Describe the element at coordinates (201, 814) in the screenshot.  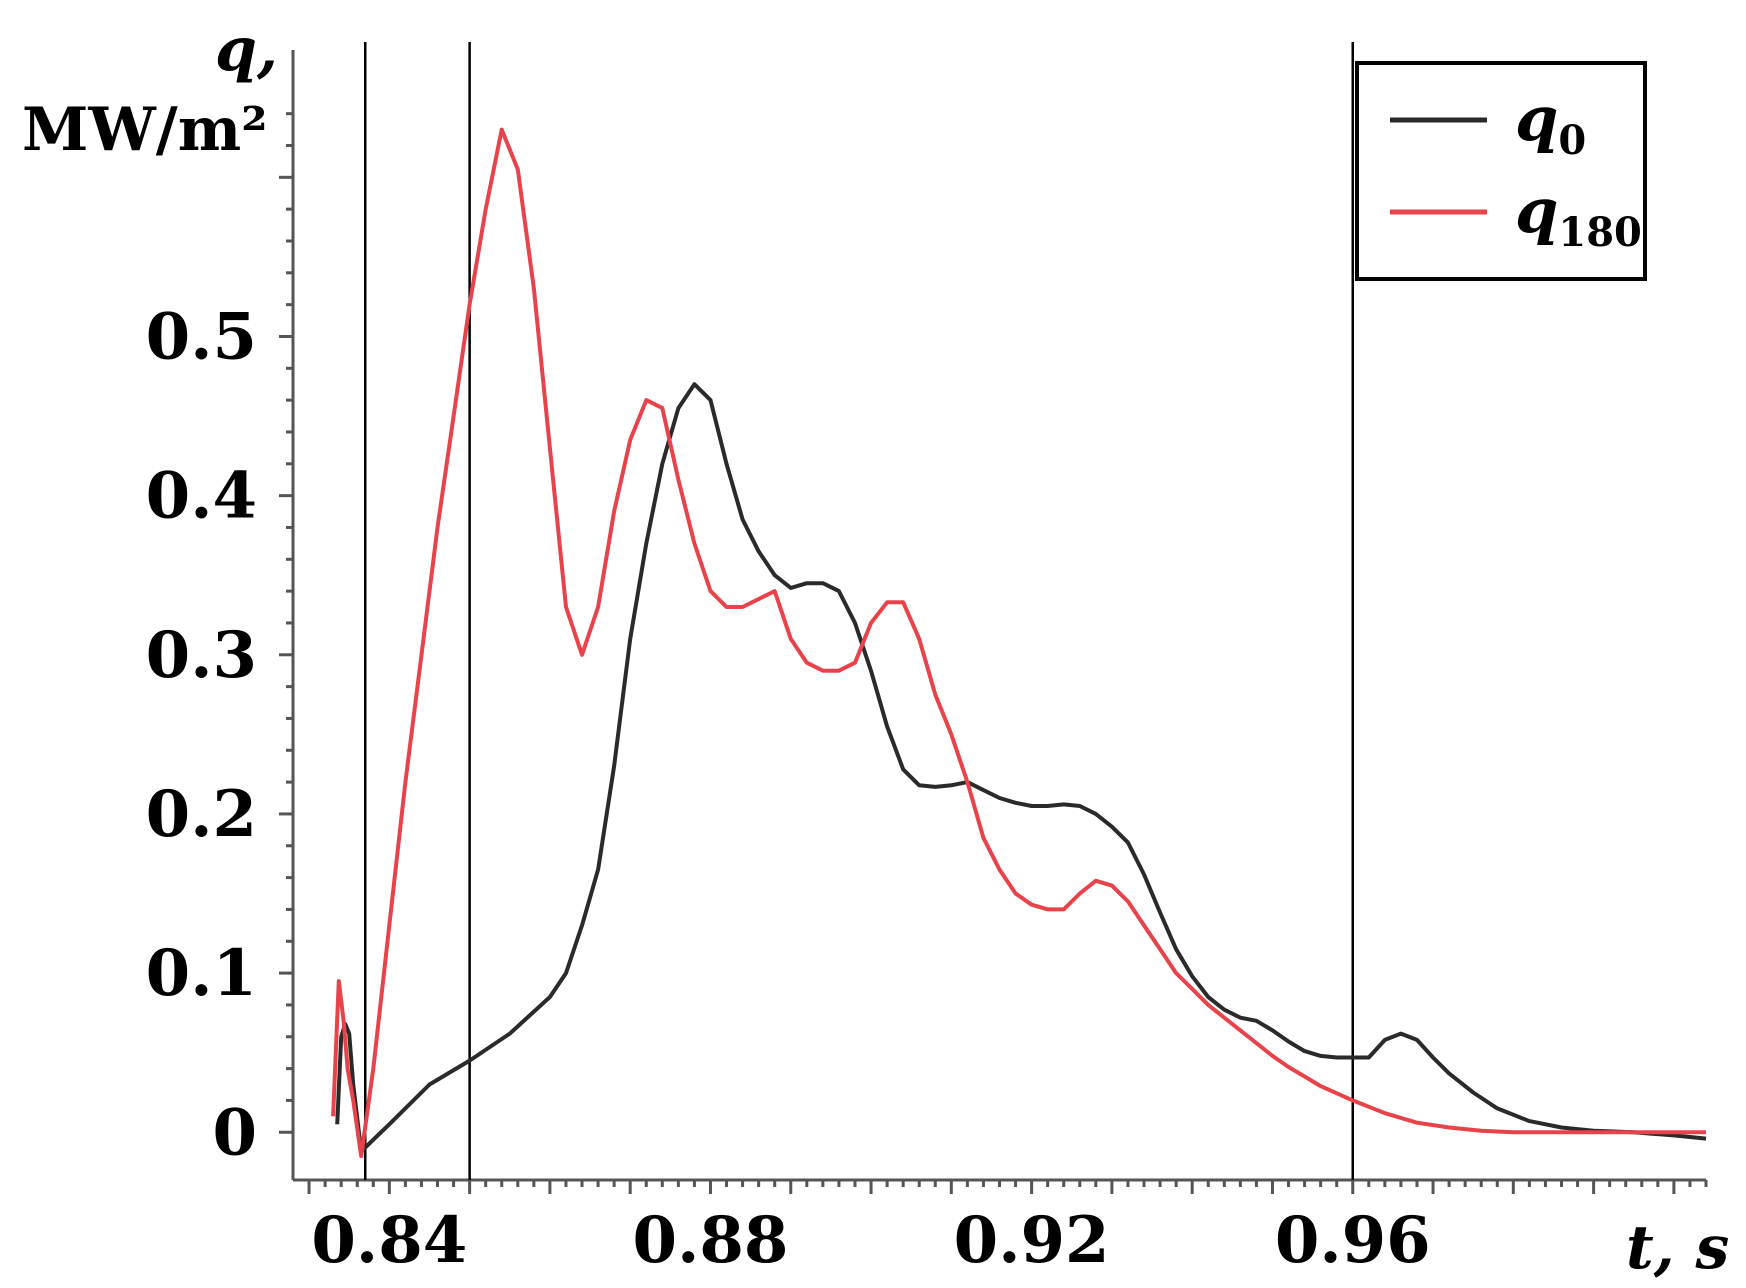
I see `y-tick-label: 0.2` at that location.